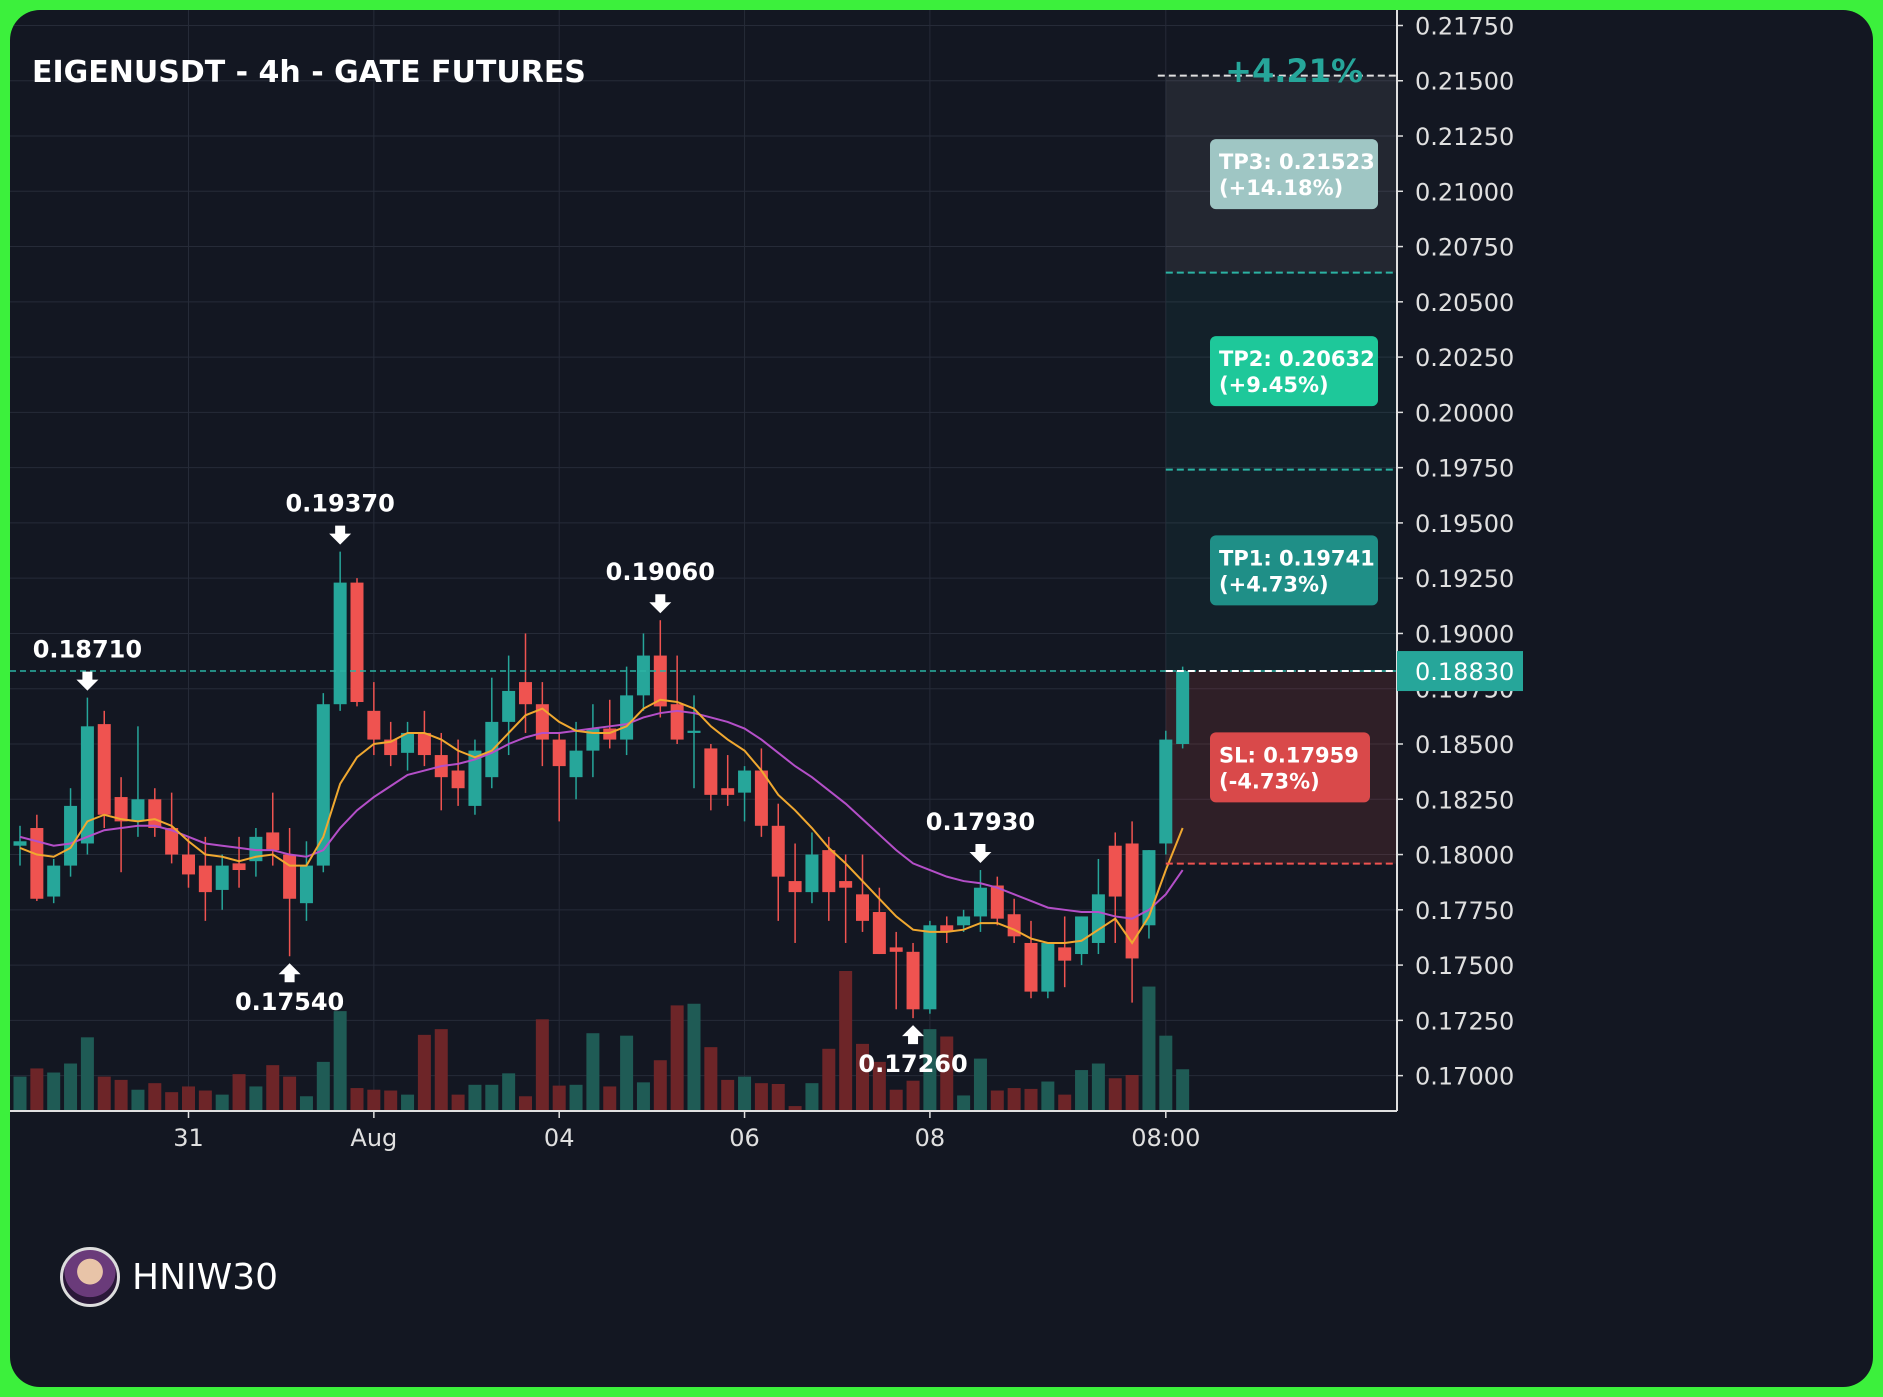  What do you see at coordinates (1464, 856) in the screenshot?
I see `y-tick-label: 0.18000` at bounding box center [1464, 856].